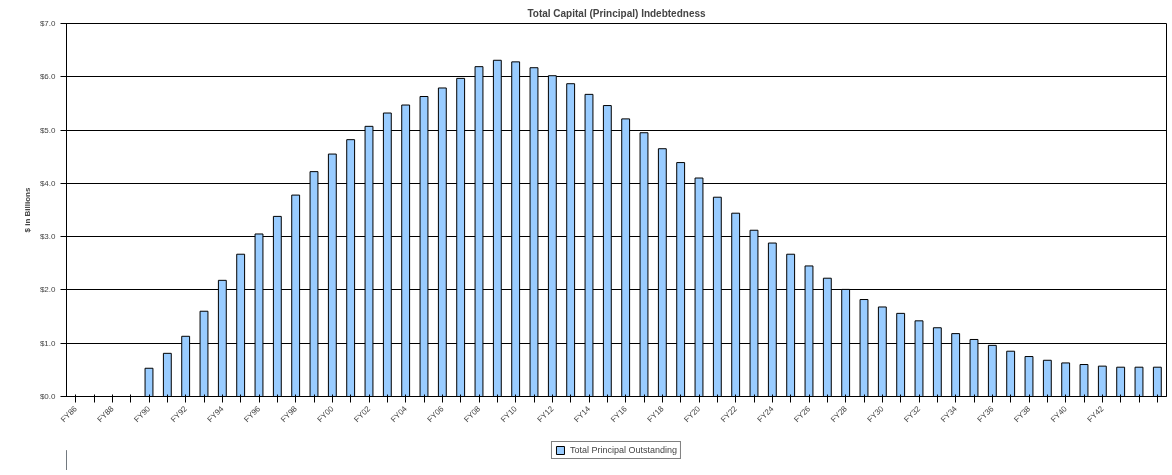  What do you see at coordinates (48, 23) in the screenshot?
I see `y-tick-label: $7.0` at bounding box center [48, 23].